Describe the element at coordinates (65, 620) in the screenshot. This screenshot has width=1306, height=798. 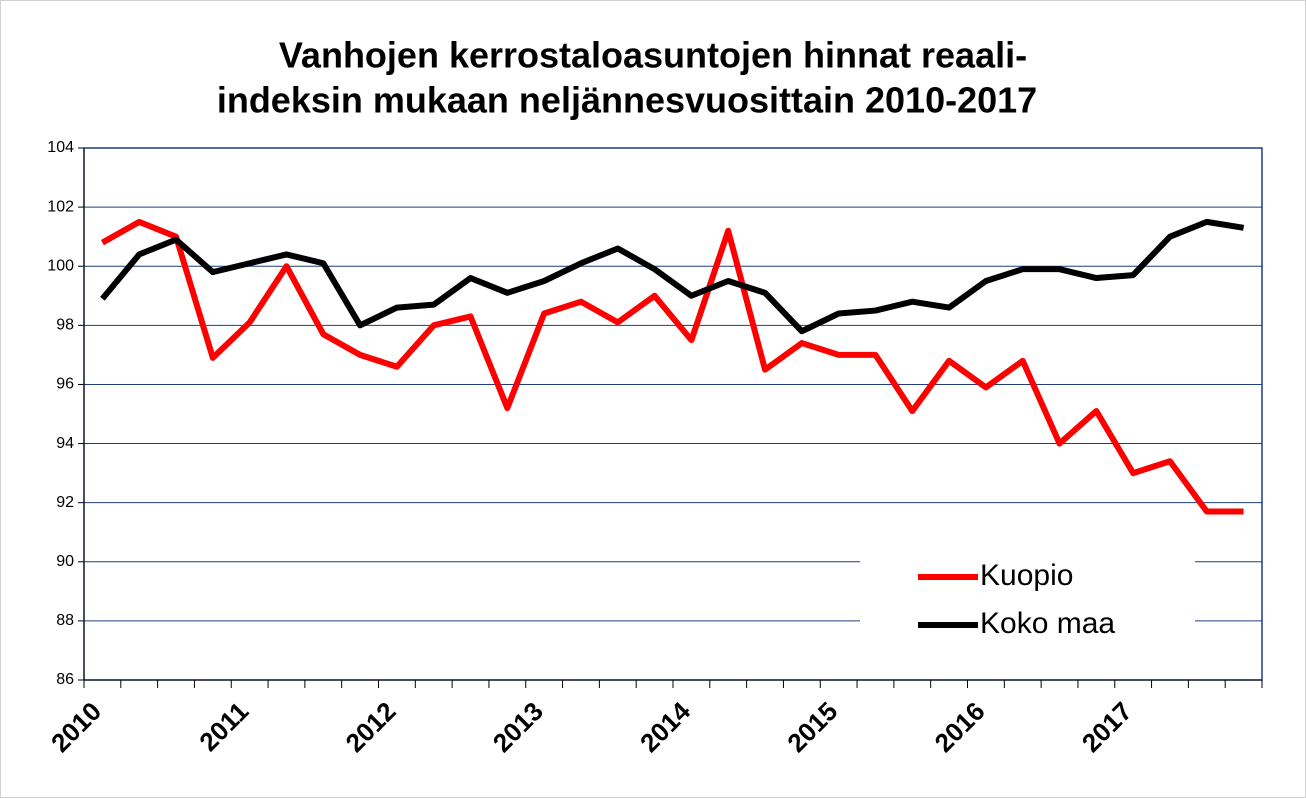
I see `y-tick-label: 88` at that location.